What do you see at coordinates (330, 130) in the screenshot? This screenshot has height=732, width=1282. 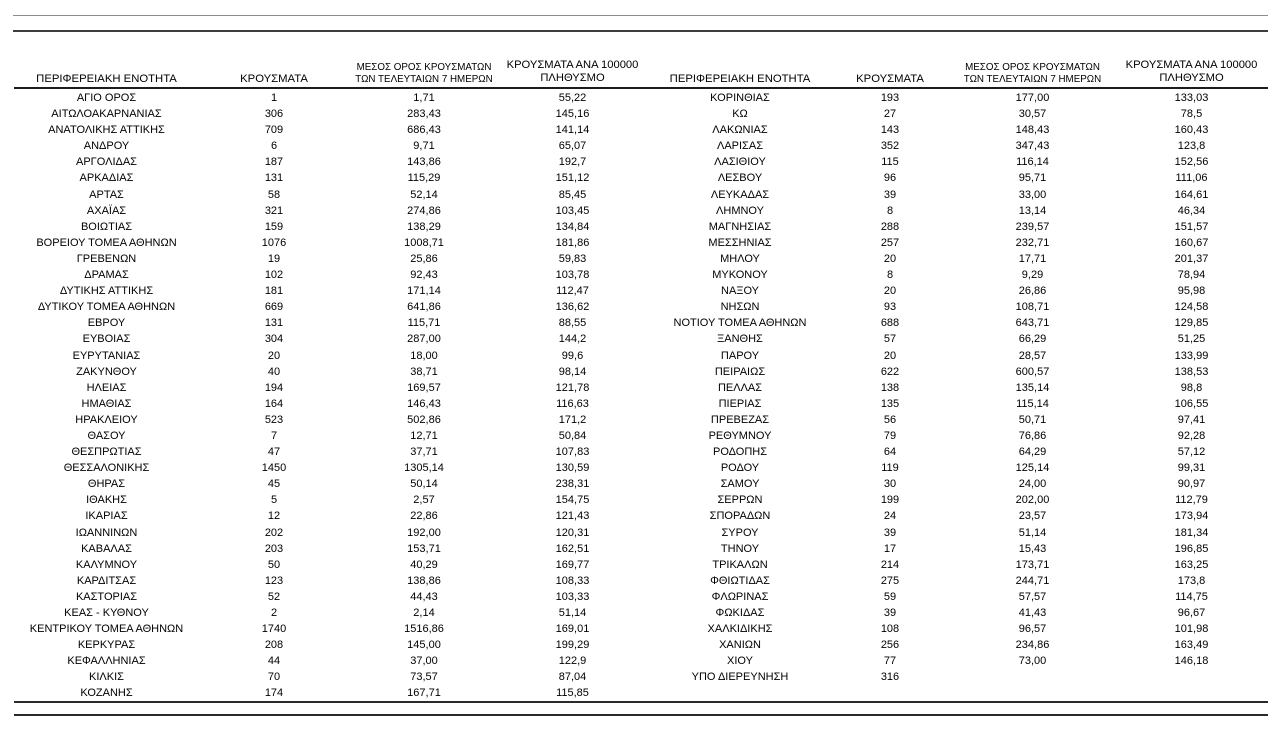 I see `table-row: ΑΝΑΤΟΛΙΚΗΣ ΑΤΤΙΚΗΣ 709 686,43 141,14` at bounding box center [330, 130].